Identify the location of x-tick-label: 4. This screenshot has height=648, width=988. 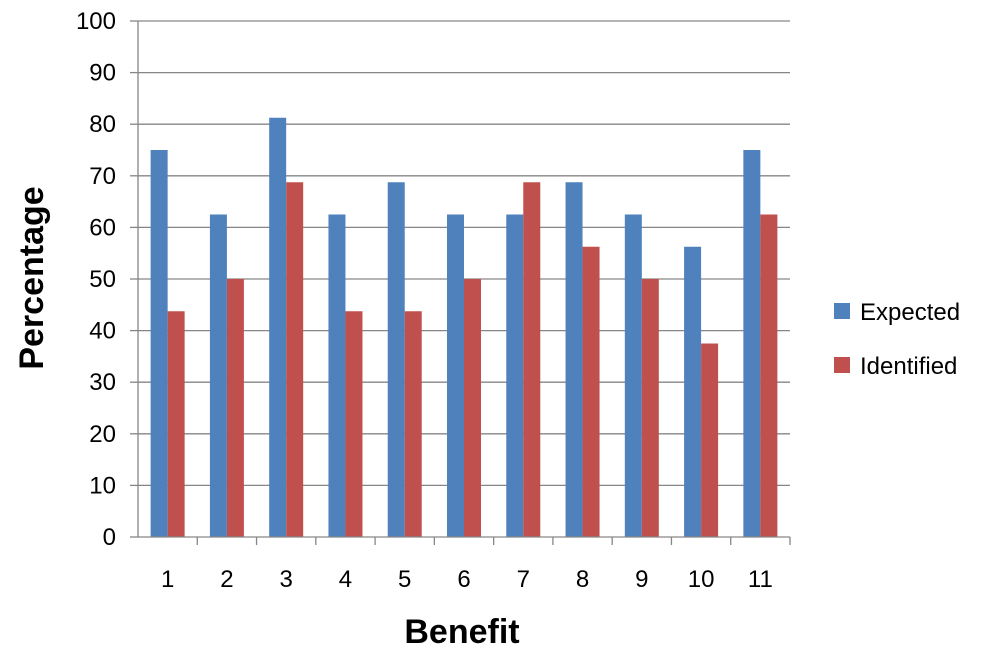
(345, 579).